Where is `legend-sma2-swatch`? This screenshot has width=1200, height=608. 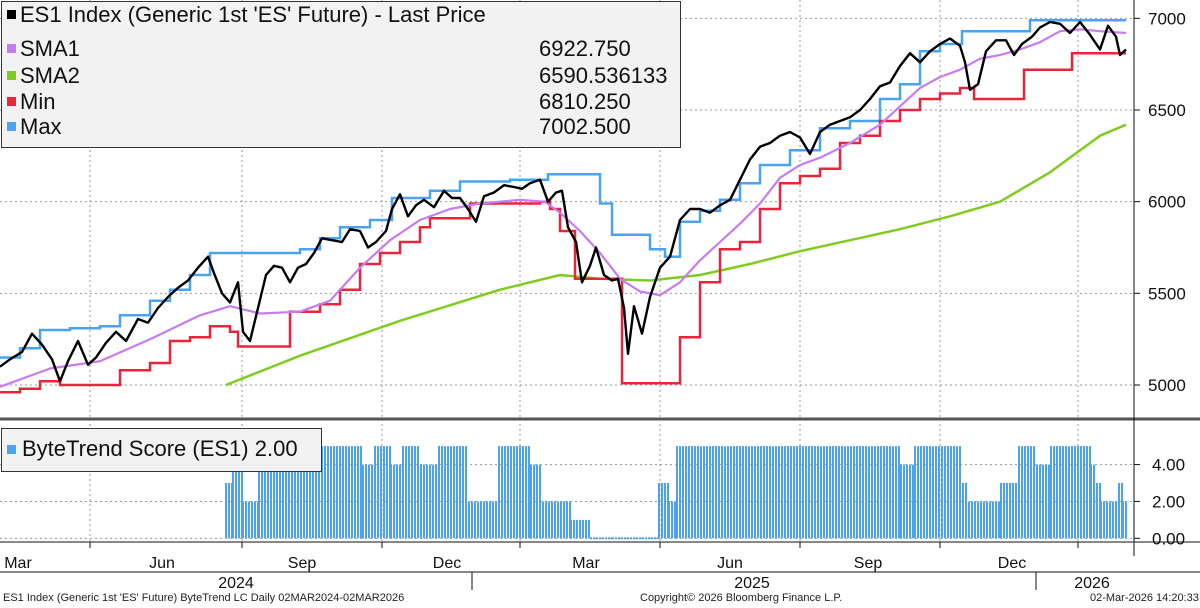
legend-sma2-swatch is located at coordinates (11, 75).